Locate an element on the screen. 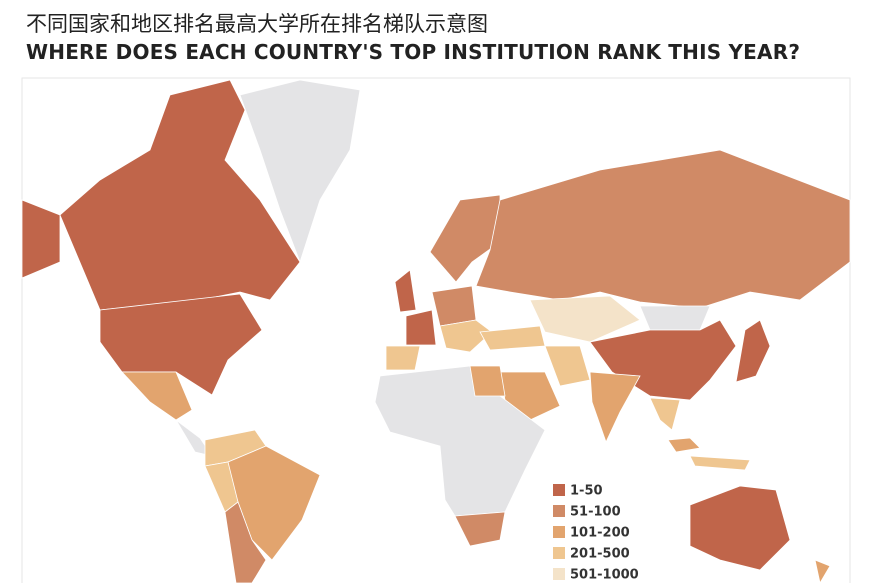 Image resolution: width=883 pixels, height=583 pixels. title-chinese: 不同国家和地区排名最高大学所在排名梯队示意图 is located at coordinates (257, 24).